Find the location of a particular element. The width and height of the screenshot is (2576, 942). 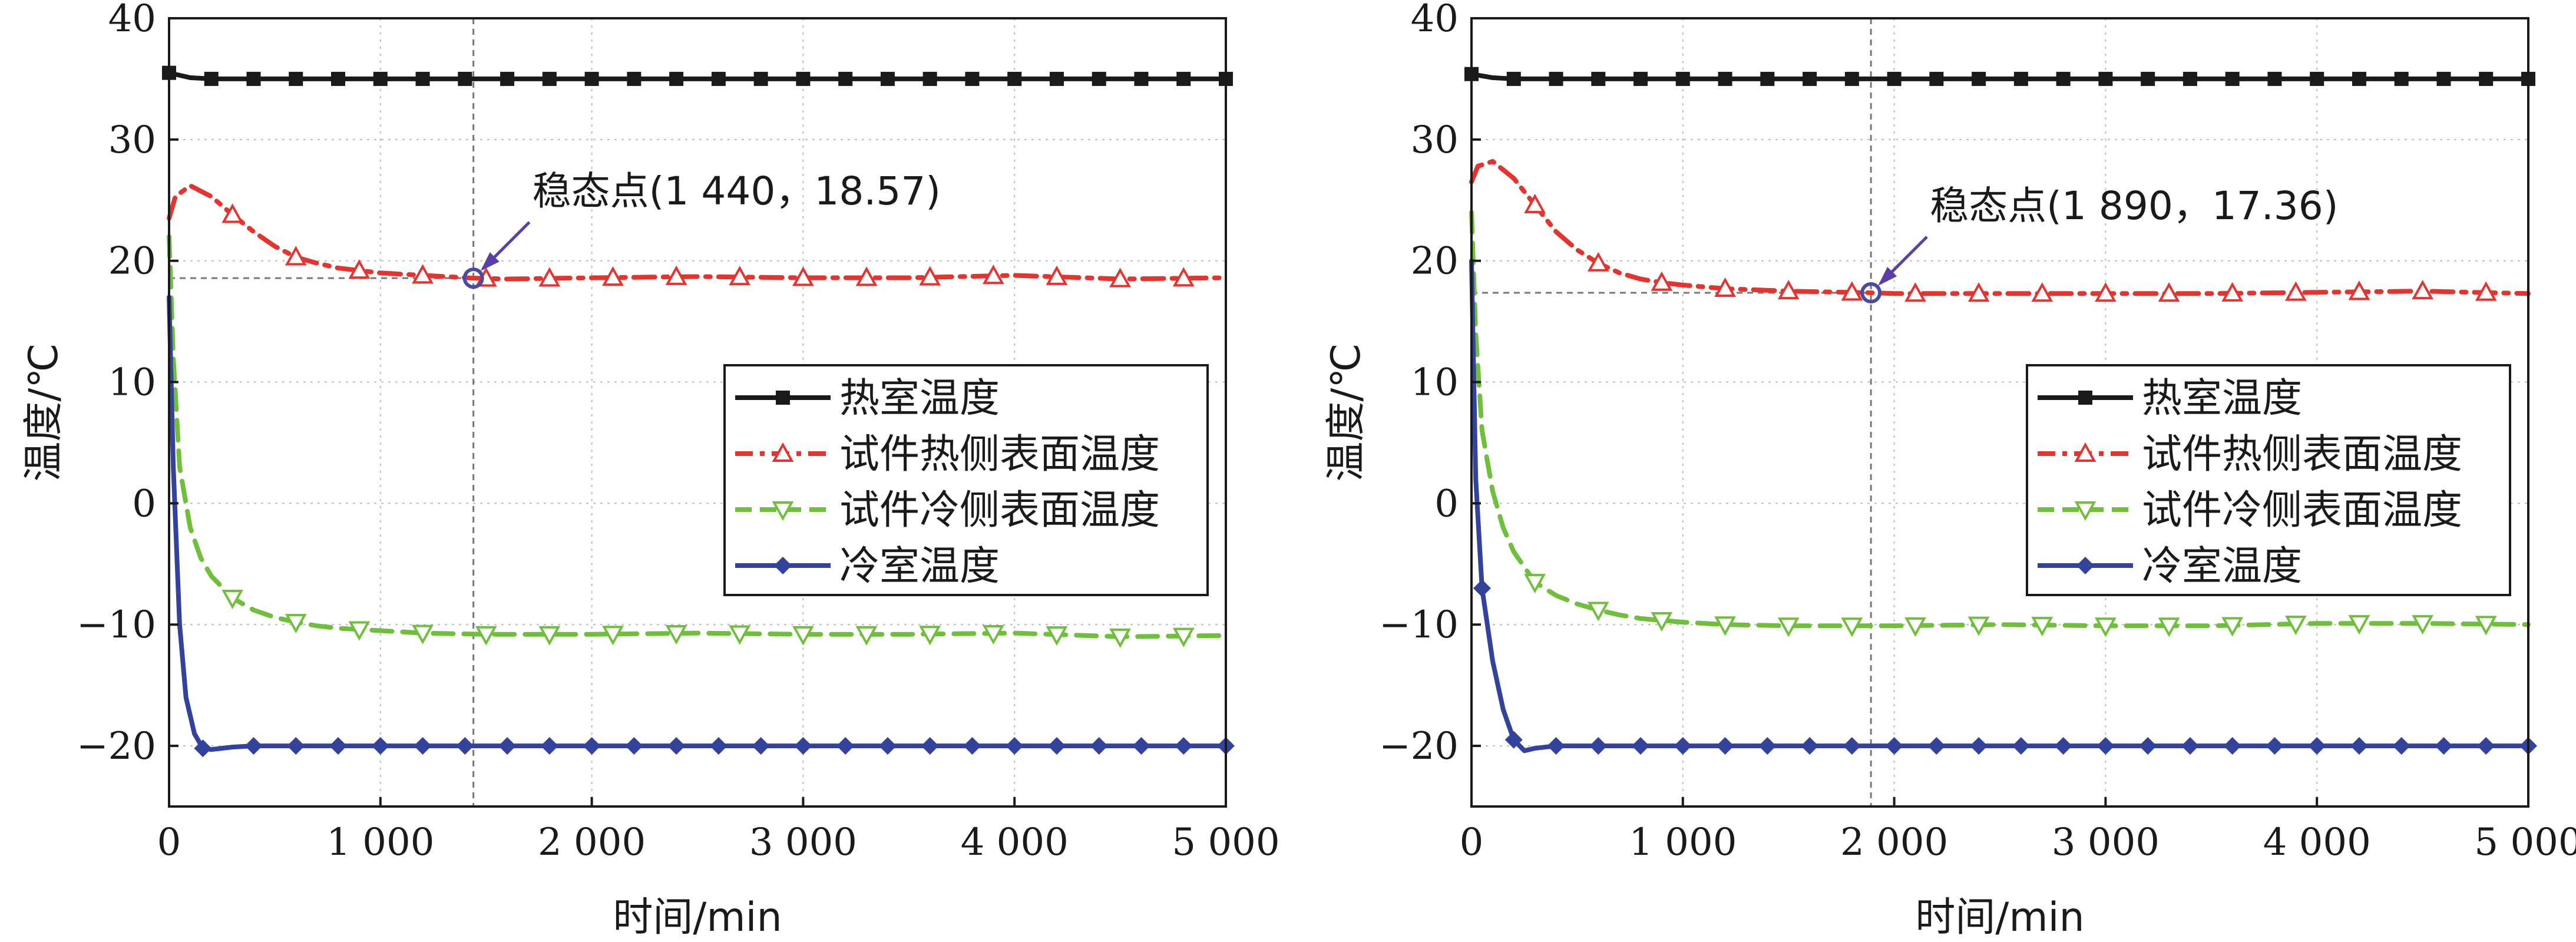

y-tick-label: −20 is located at coordinates (116, 746).